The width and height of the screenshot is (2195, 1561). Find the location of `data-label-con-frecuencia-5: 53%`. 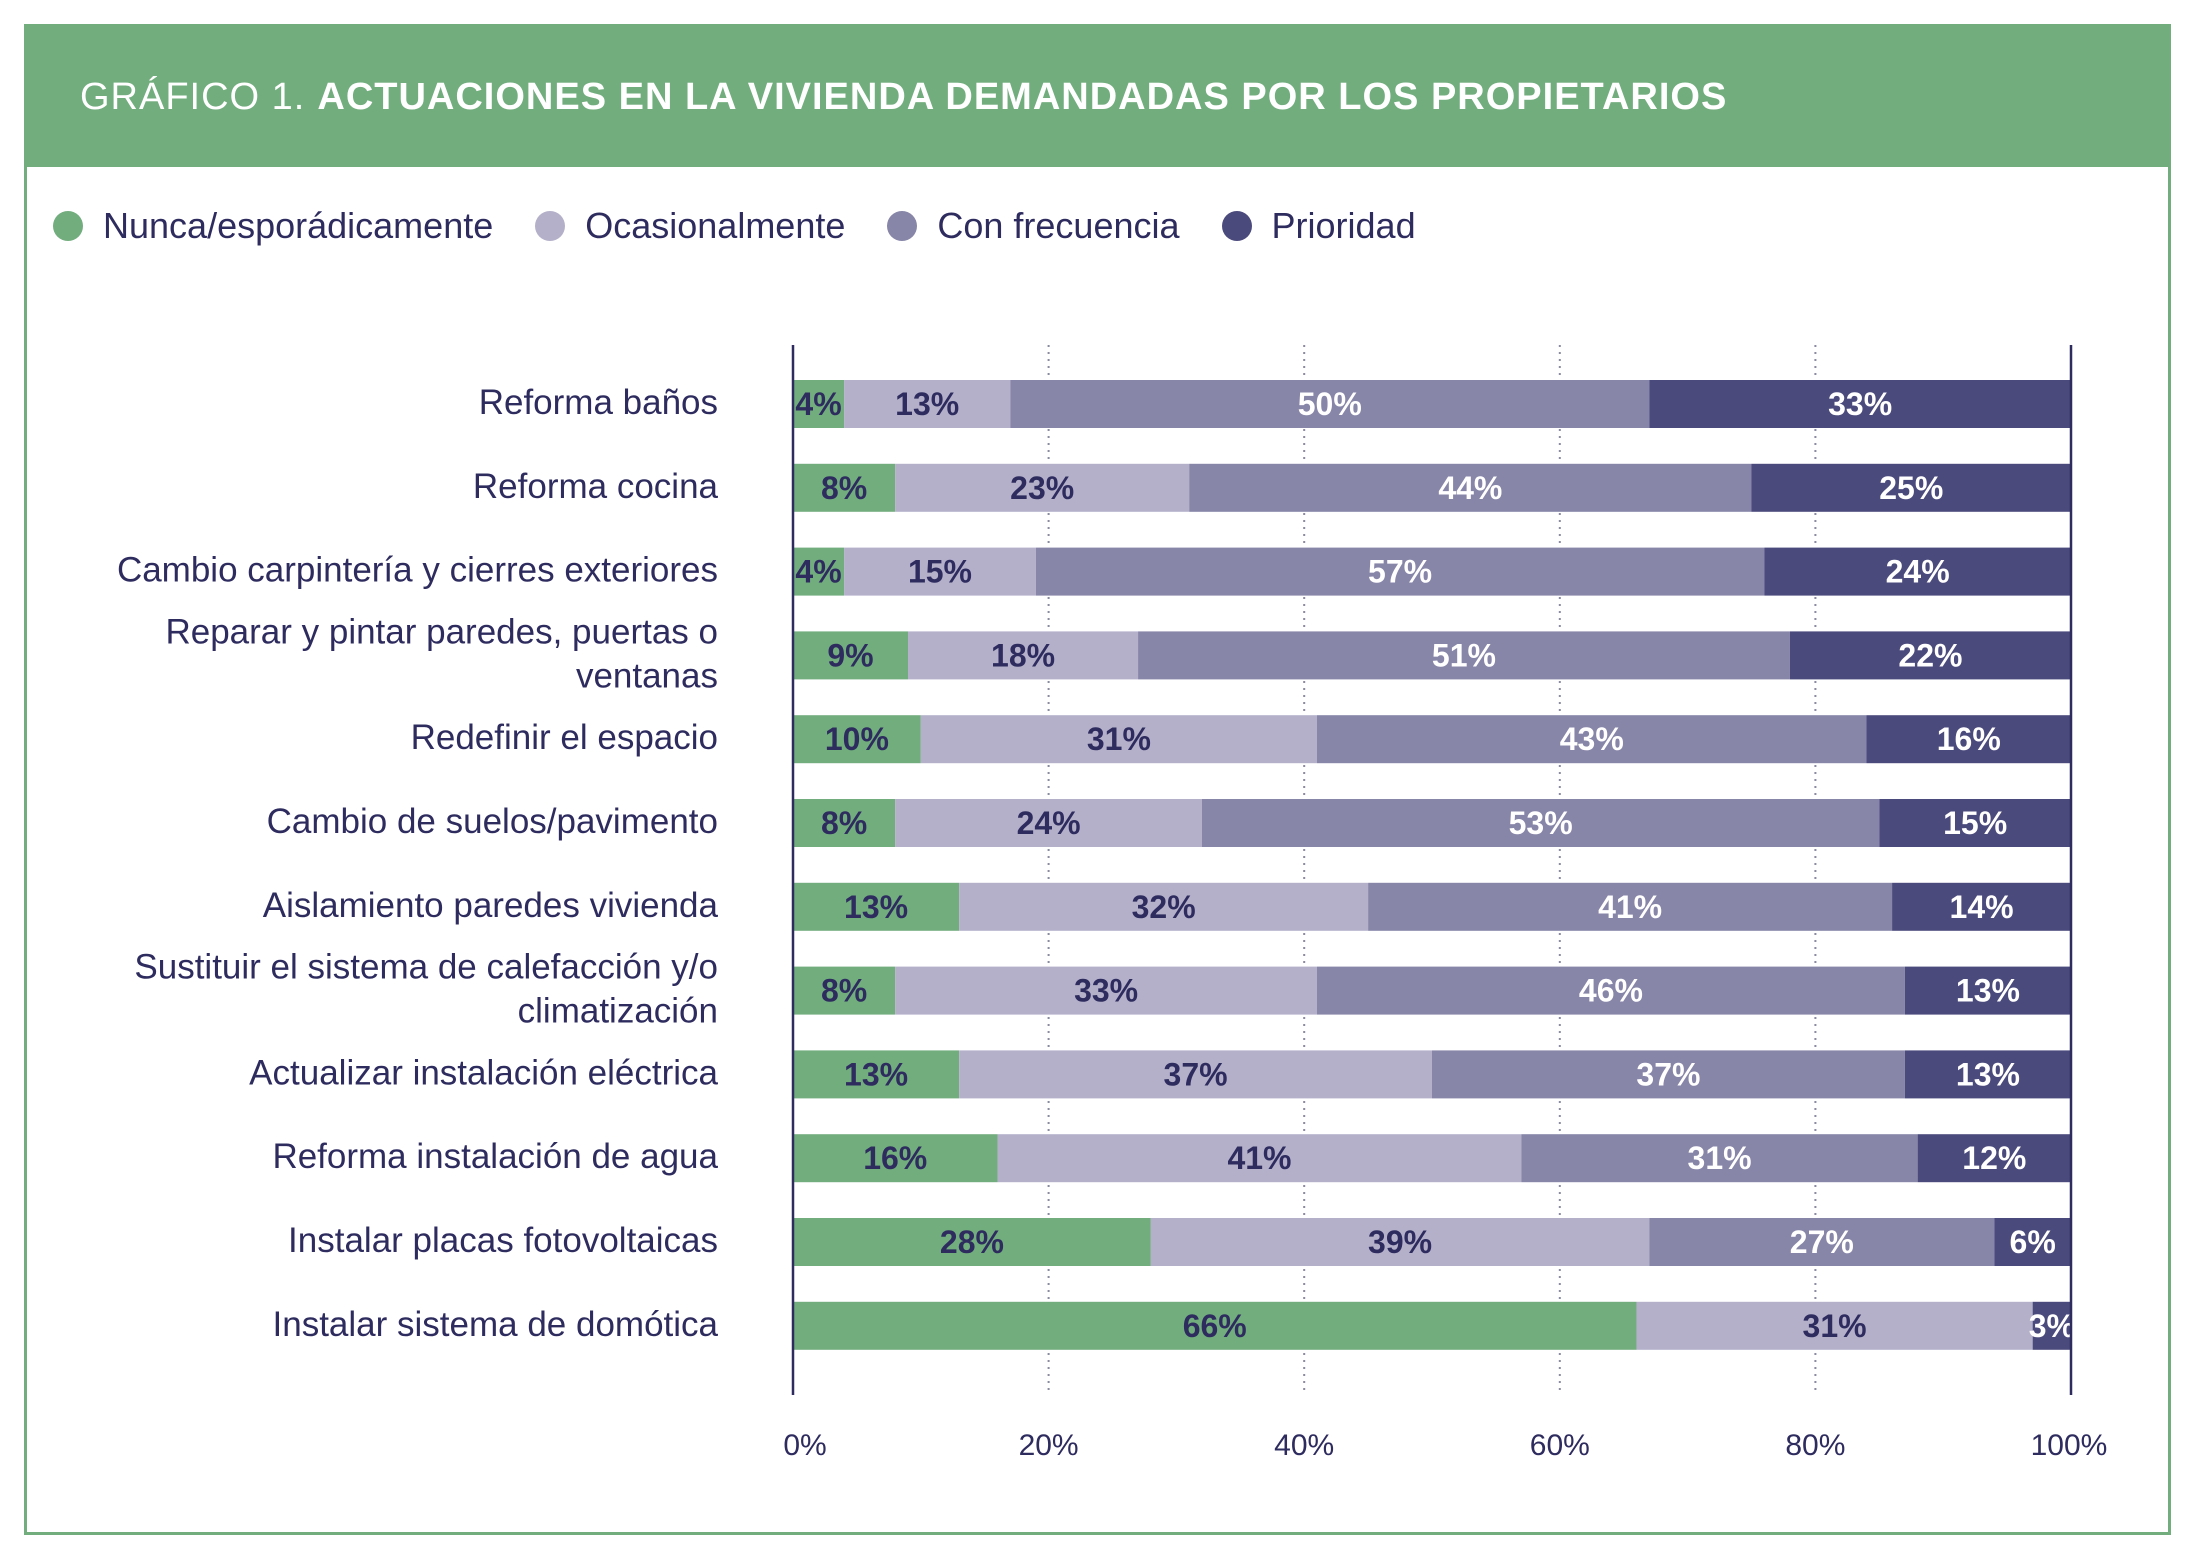

data-label-con-frecuencia-5: 53% is located at coordinates (1541, 823).